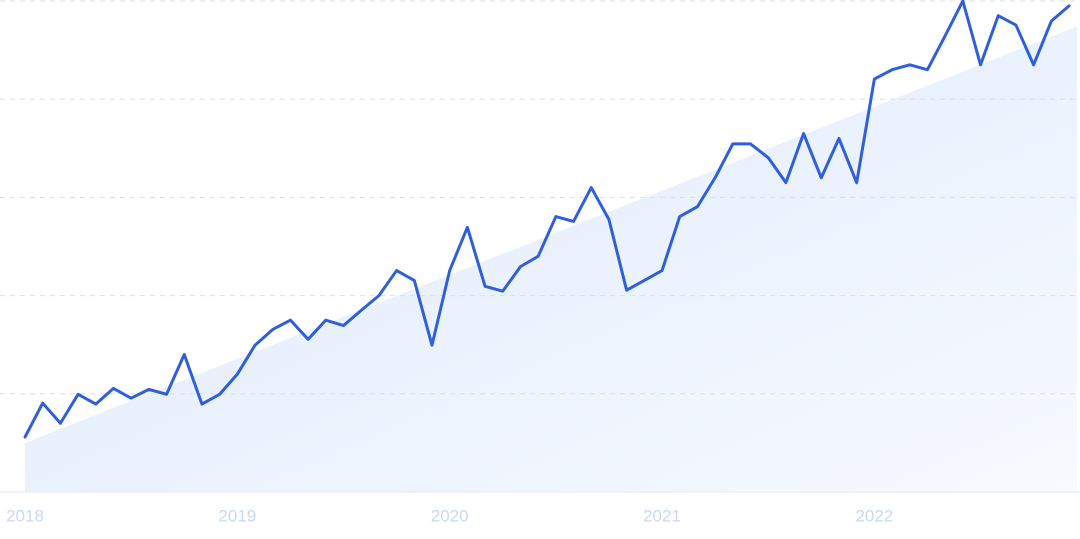 Image resolution: width=1080 pixels, height=539 pixels. What do you see at coordinates (237, 515) in the screenshot?
I see `x-tick-label: 2019` at bounding box center [237, 515].